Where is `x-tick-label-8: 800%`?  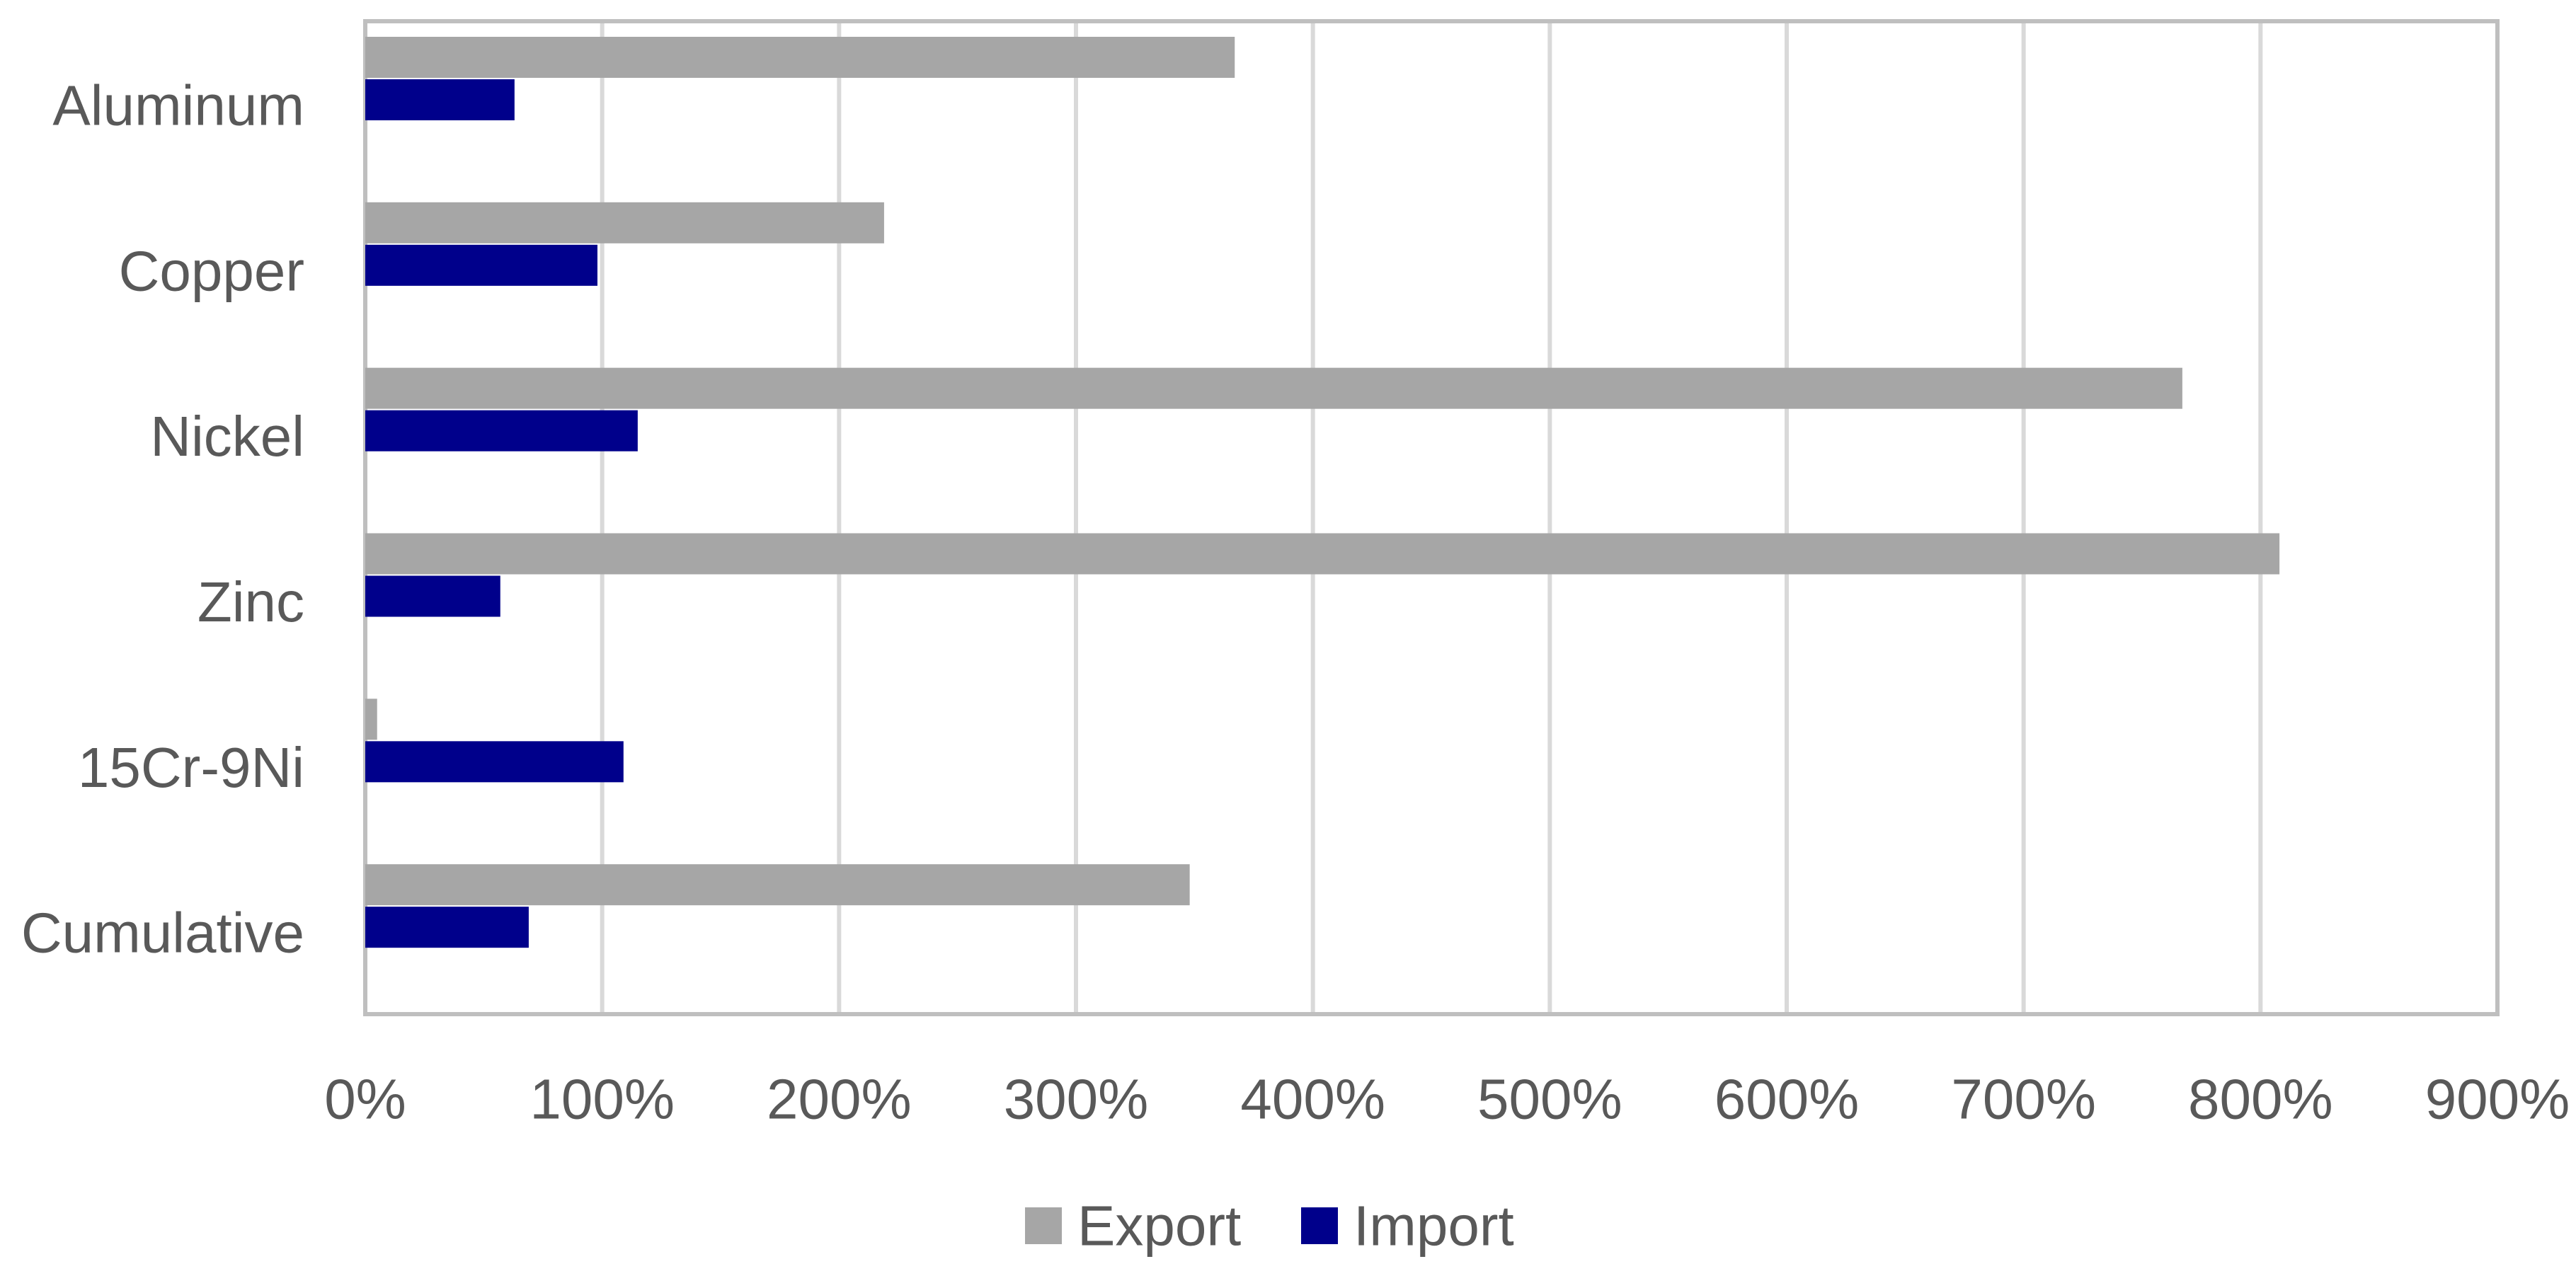
x-tick-label-8: 800% is located at coordinates (2260, 1099).